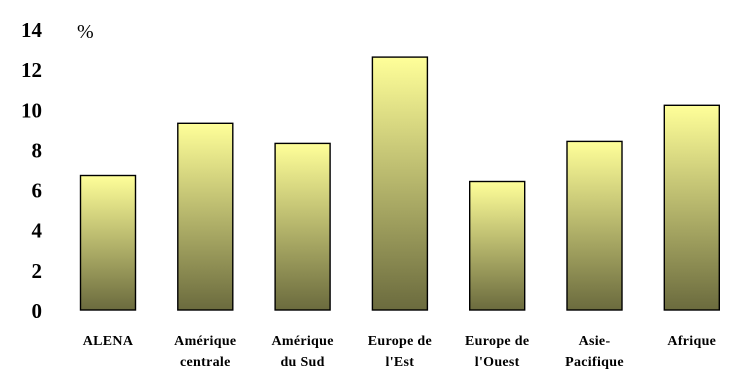 The height and width of the screenshot is (375, 729). What do you see at coordinates (595, 341) in the screenshot?
I see `x-tick-label-5-line-0: Asie-` at bounding box center [595, 341].